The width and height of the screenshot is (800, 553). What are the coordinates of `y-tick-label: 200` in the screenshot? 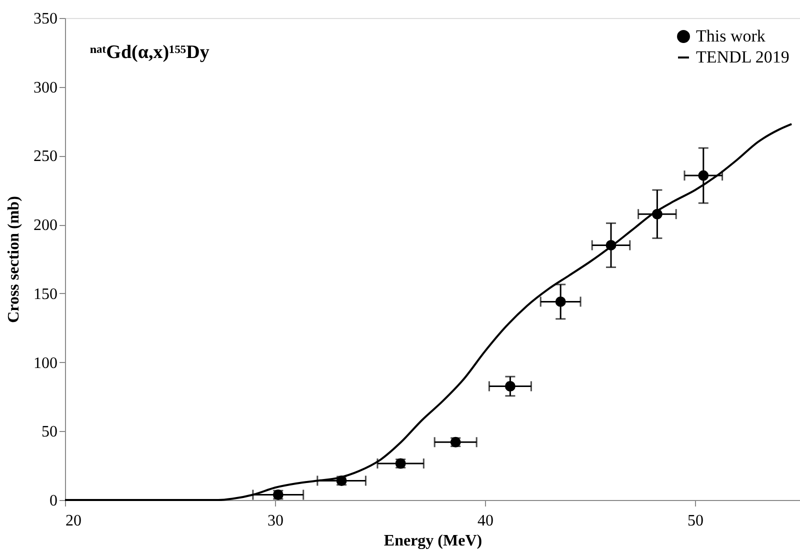 It's located at (46, 225).